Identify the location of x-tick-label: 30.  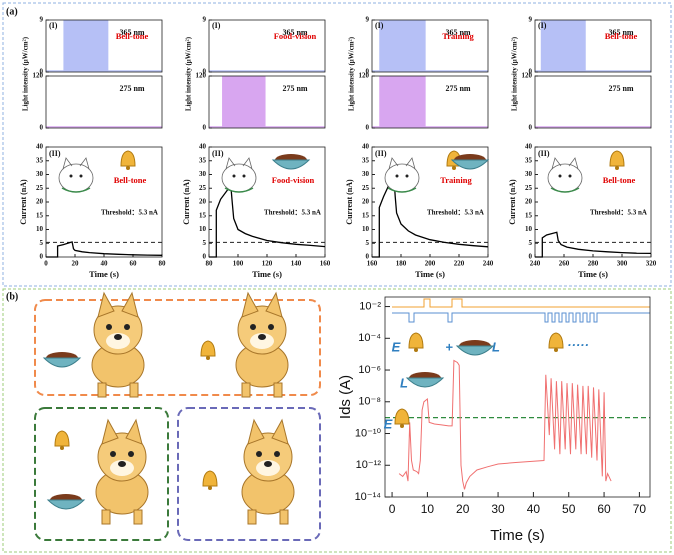
(498, 509).